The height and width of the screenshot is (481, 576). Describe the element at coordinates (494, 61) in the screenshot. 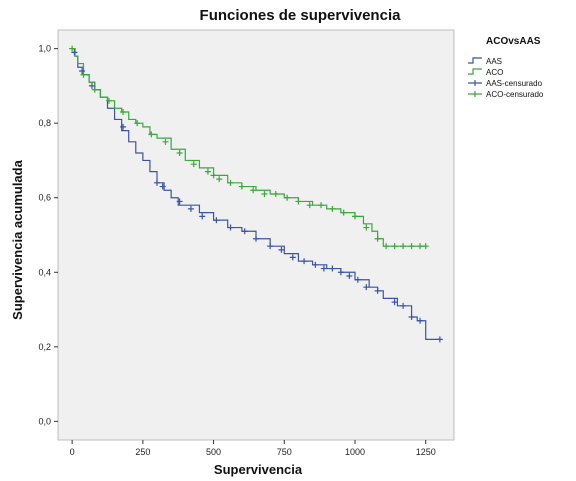

I see `legend-entry-label: AAS` at that location.